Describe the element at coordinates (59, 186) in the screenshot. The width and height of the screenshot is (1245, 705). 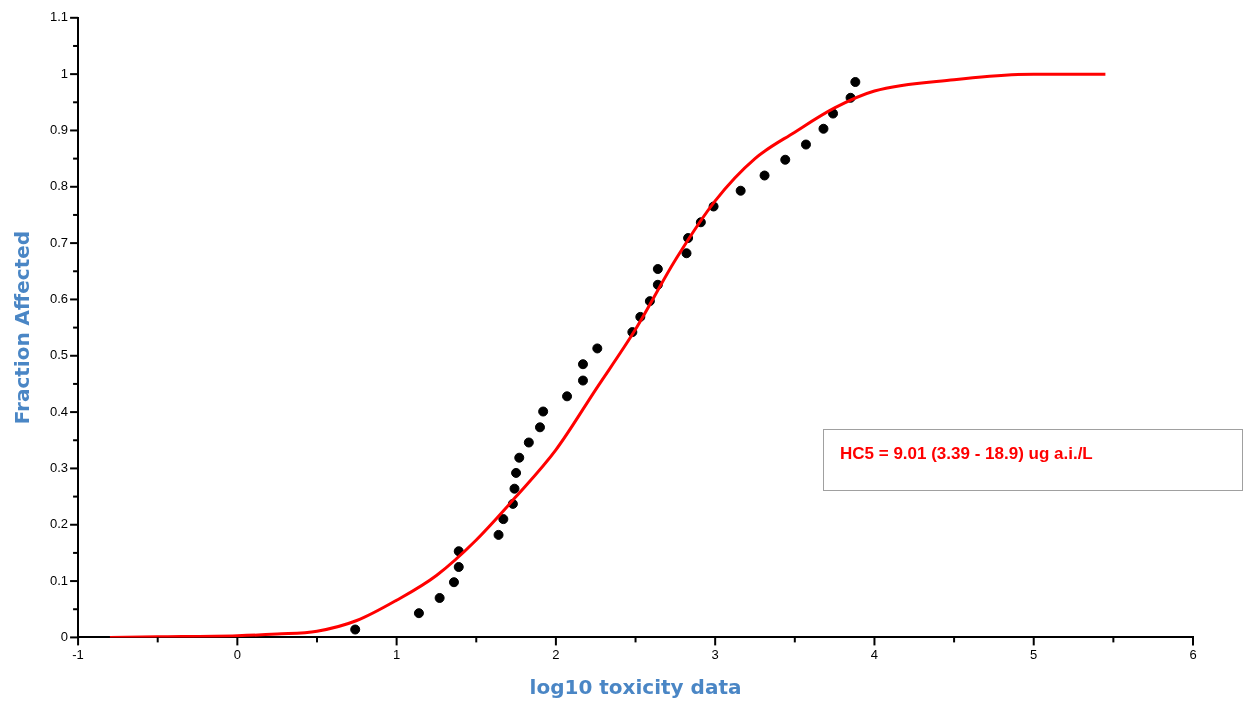
I see `y-tick-label: 0.8` at that location.